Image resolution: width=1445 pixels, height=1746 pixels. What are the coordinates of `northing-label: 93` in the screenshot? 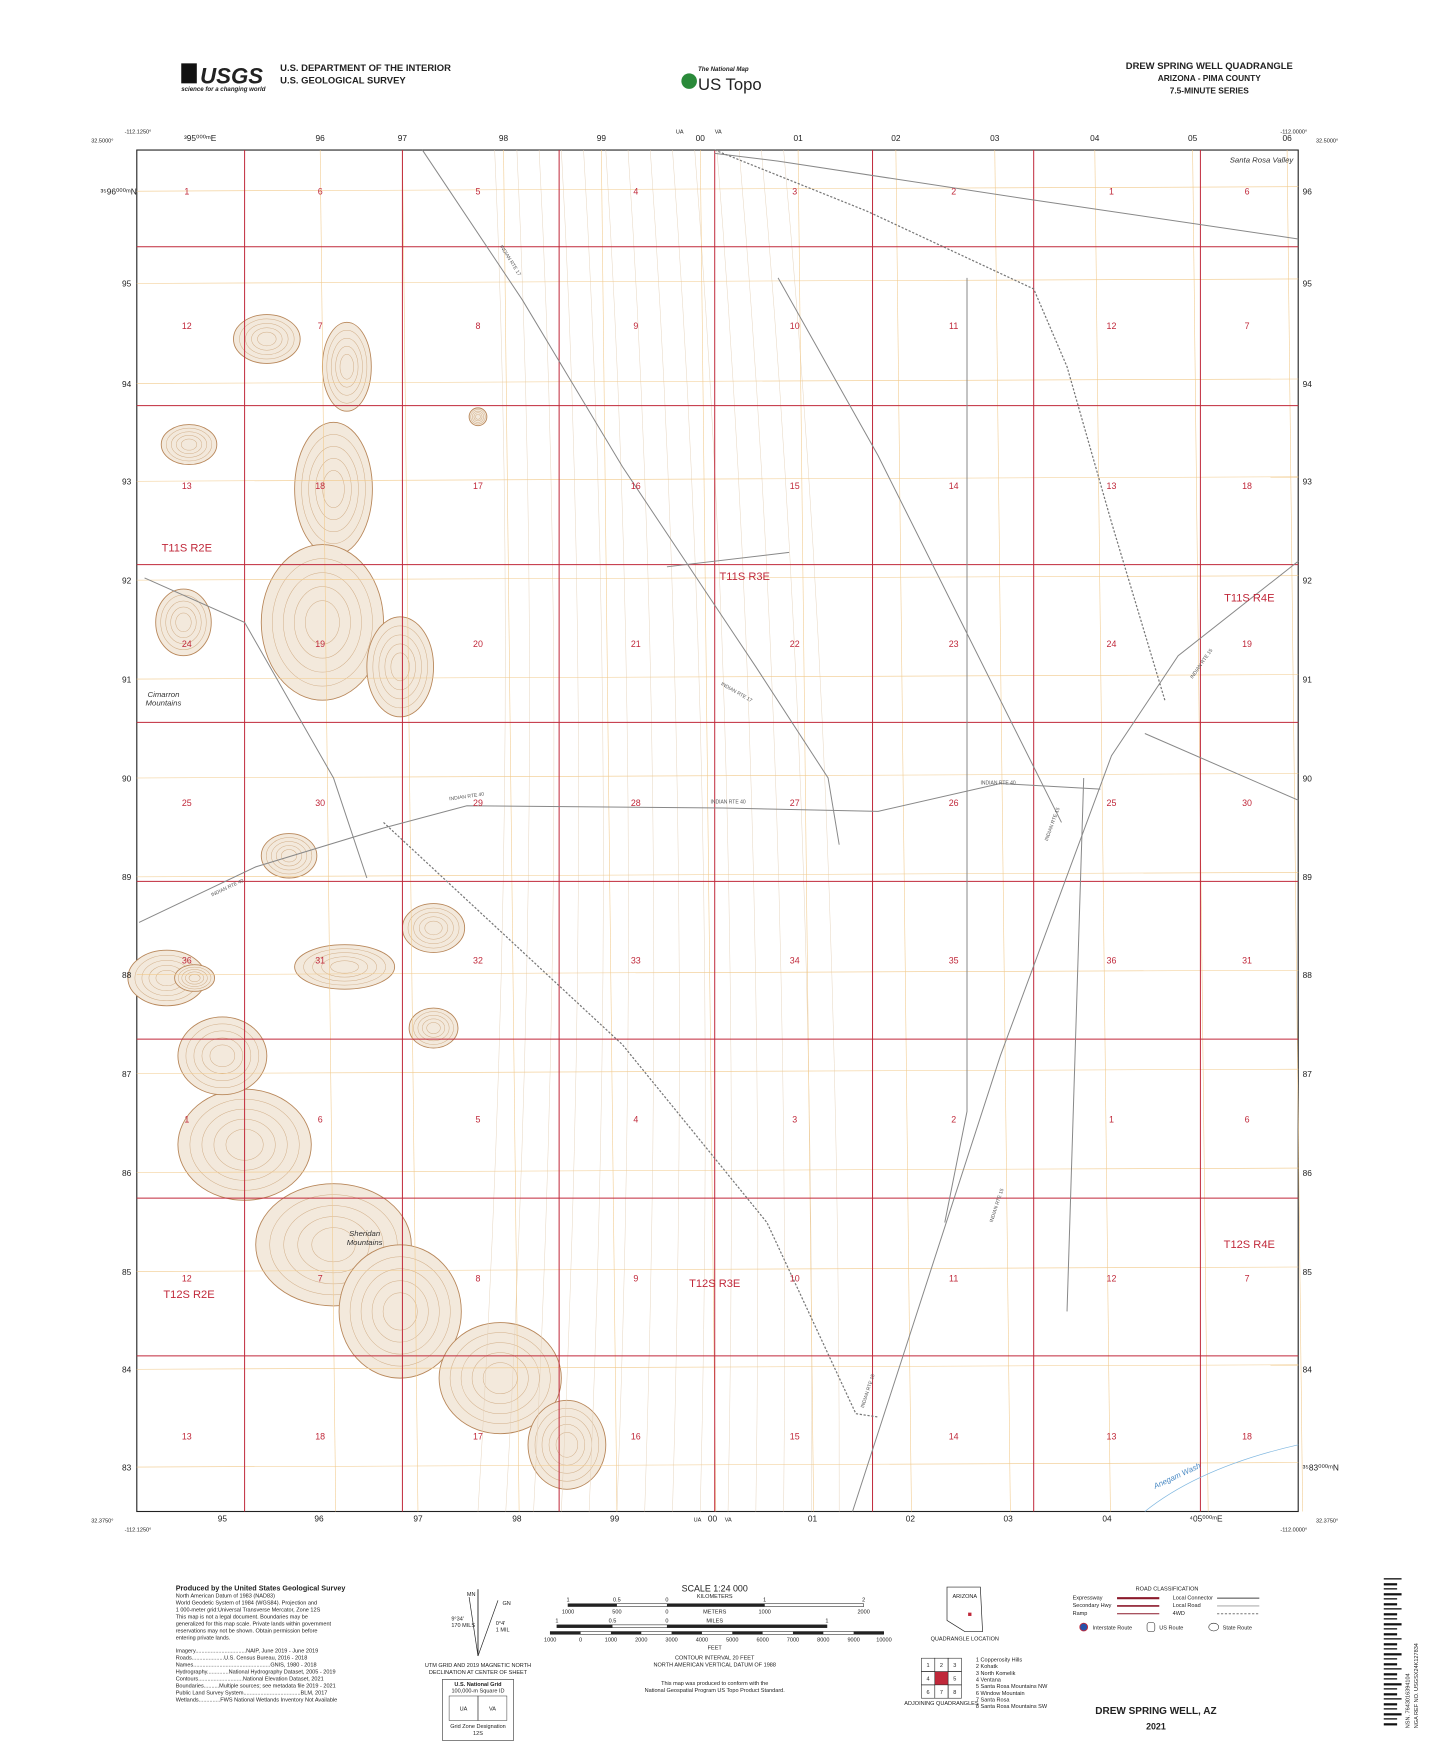 It's located at (127, 482).